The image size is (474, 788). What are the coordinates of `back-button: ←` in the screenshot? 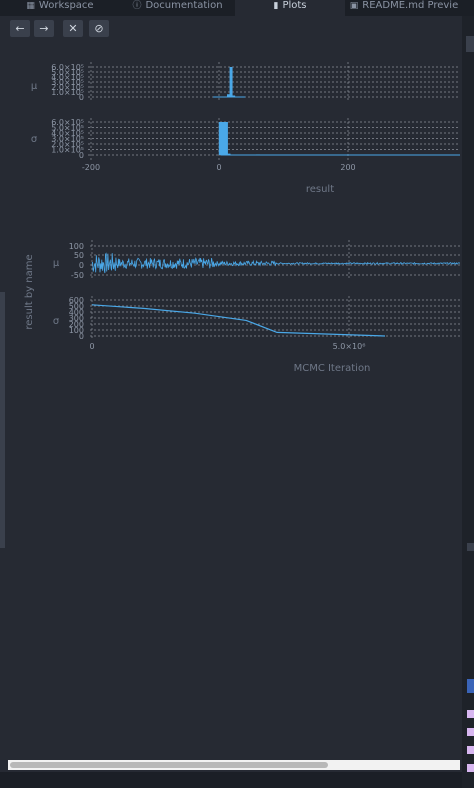 It's located at (20, 28).